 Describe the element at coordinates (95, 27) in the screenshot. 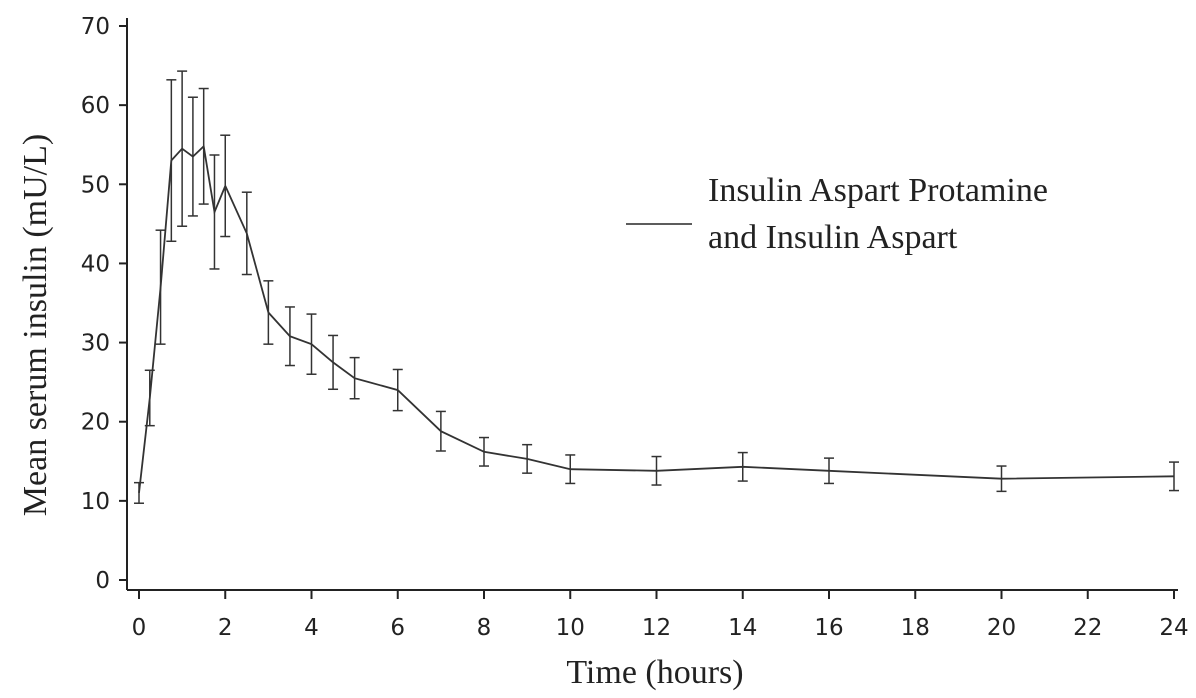

I see `y-tick-label: 70` at that location.